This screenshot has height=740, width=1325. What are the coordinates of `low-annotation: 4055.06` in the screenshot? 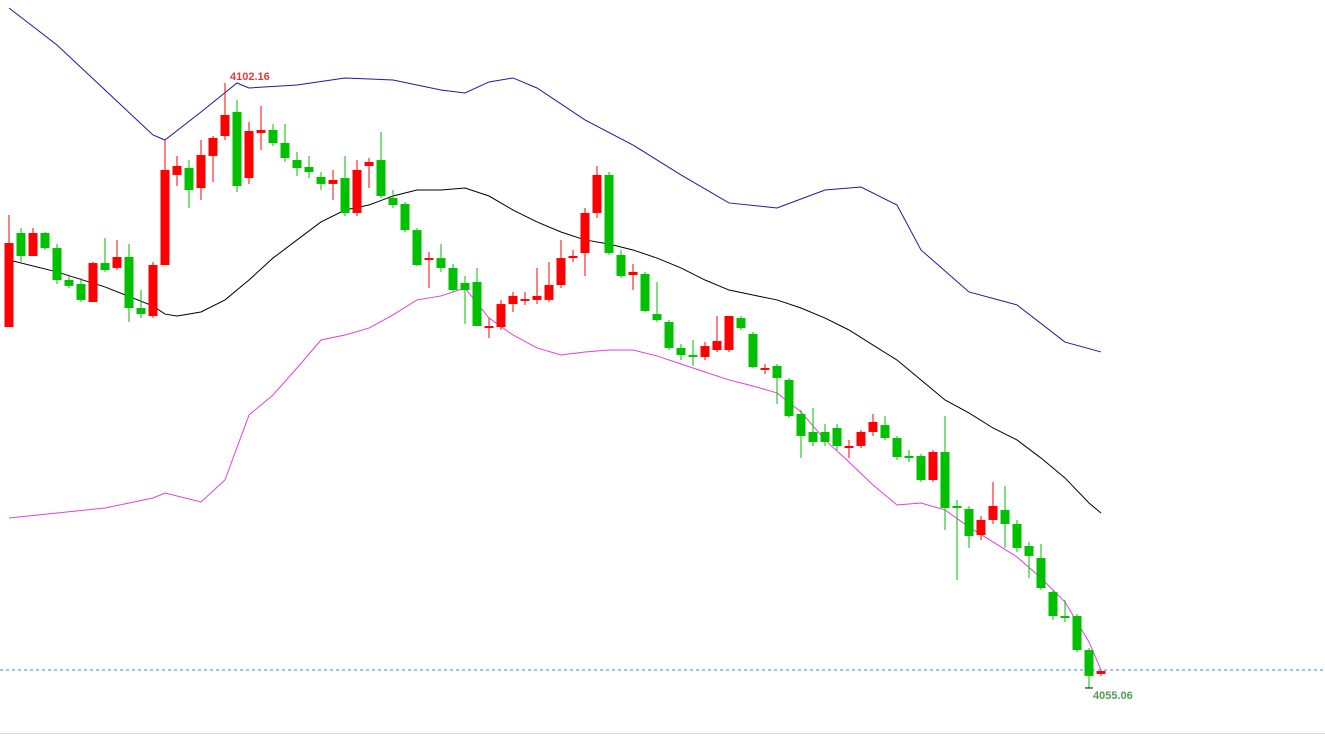 It's located at (1113, 696).